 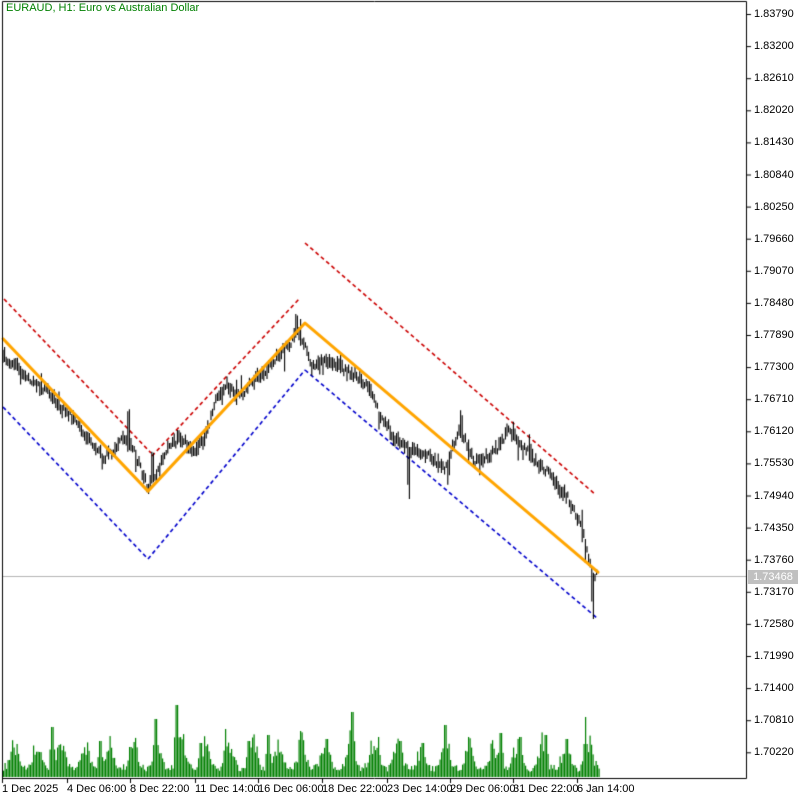 I want to click on price-axis-label: 1.73170, so click(x=774, y=591).